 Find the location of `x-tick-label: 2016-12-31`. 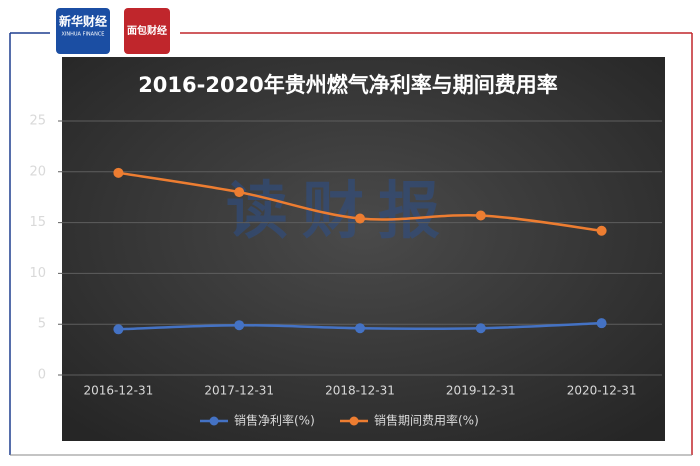

x-tick-label: 2016-12-31 is located at coordinates (119, 391).